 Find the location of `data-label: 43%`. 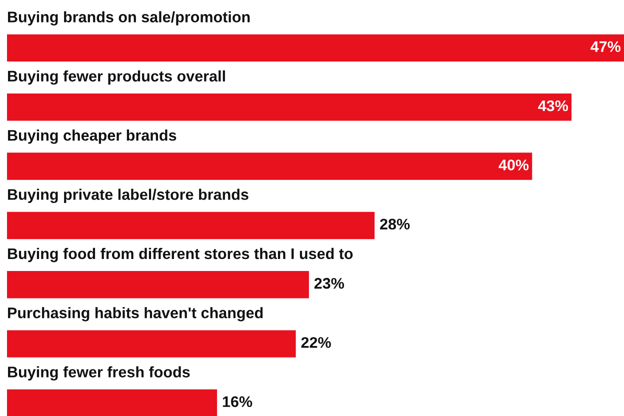

data-label: 43% is located at coordinates (553, 106).